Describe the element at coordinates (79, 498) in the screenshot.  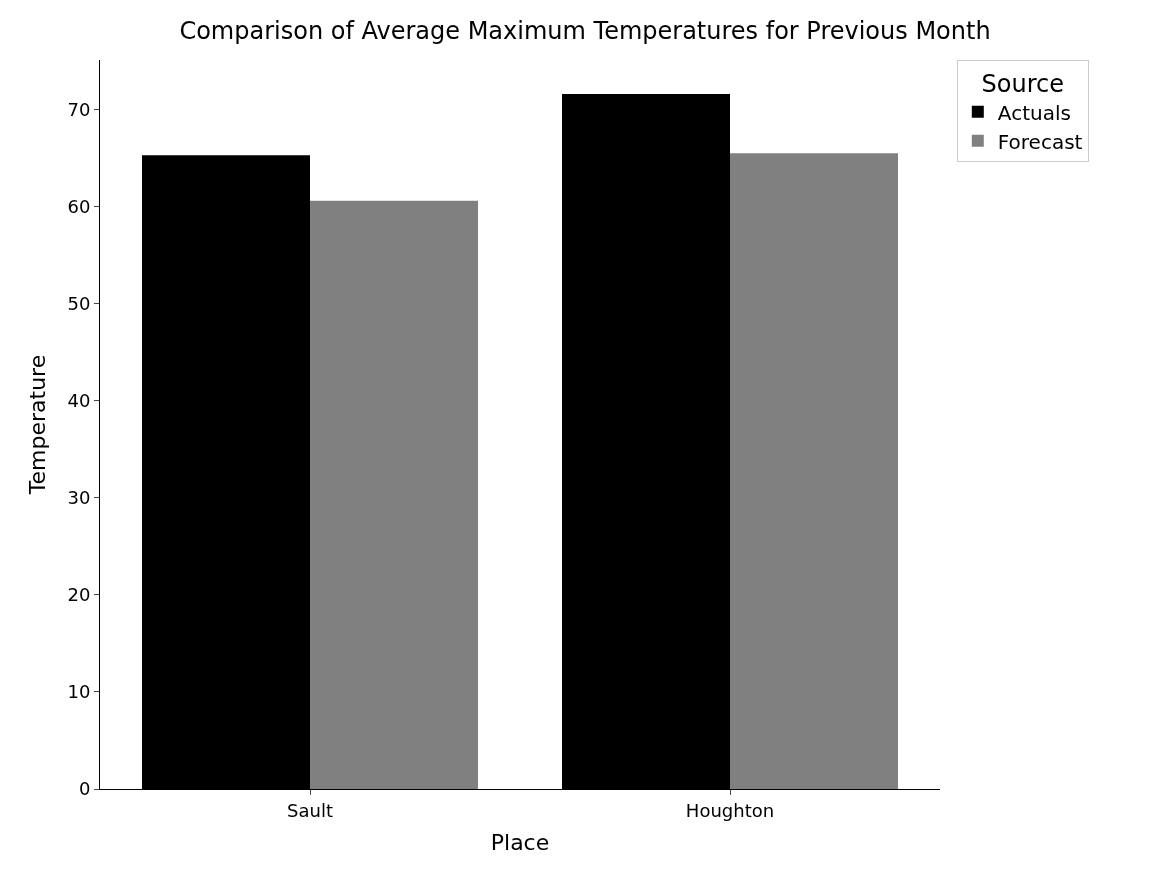
I see `y-tick-label: 30` at that location.